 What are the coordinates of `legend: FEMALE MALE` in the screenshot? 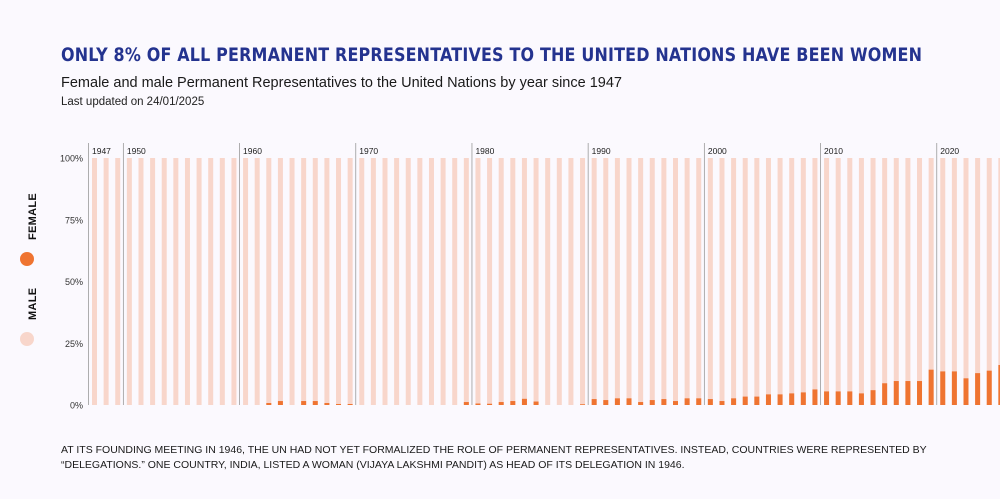 It's located at (28, 270).